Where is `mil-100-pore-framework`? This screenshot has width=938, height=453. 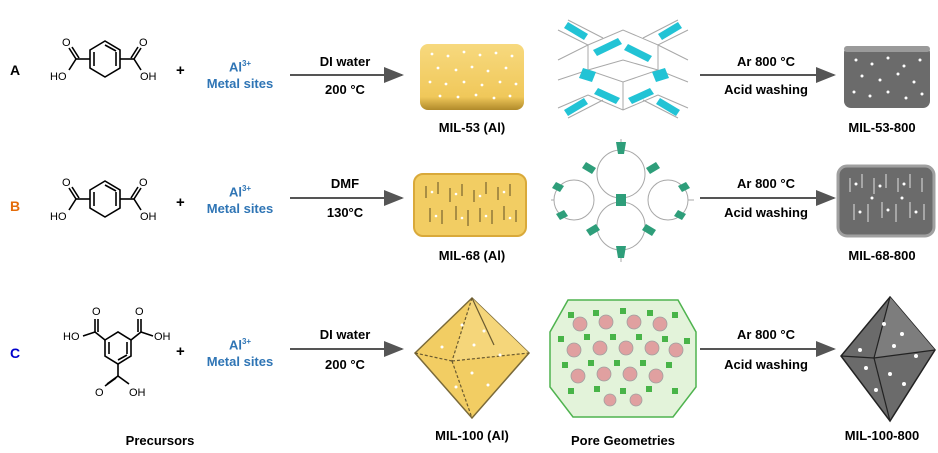
mil-100-pore-framework is located at coordinates (623, 358).